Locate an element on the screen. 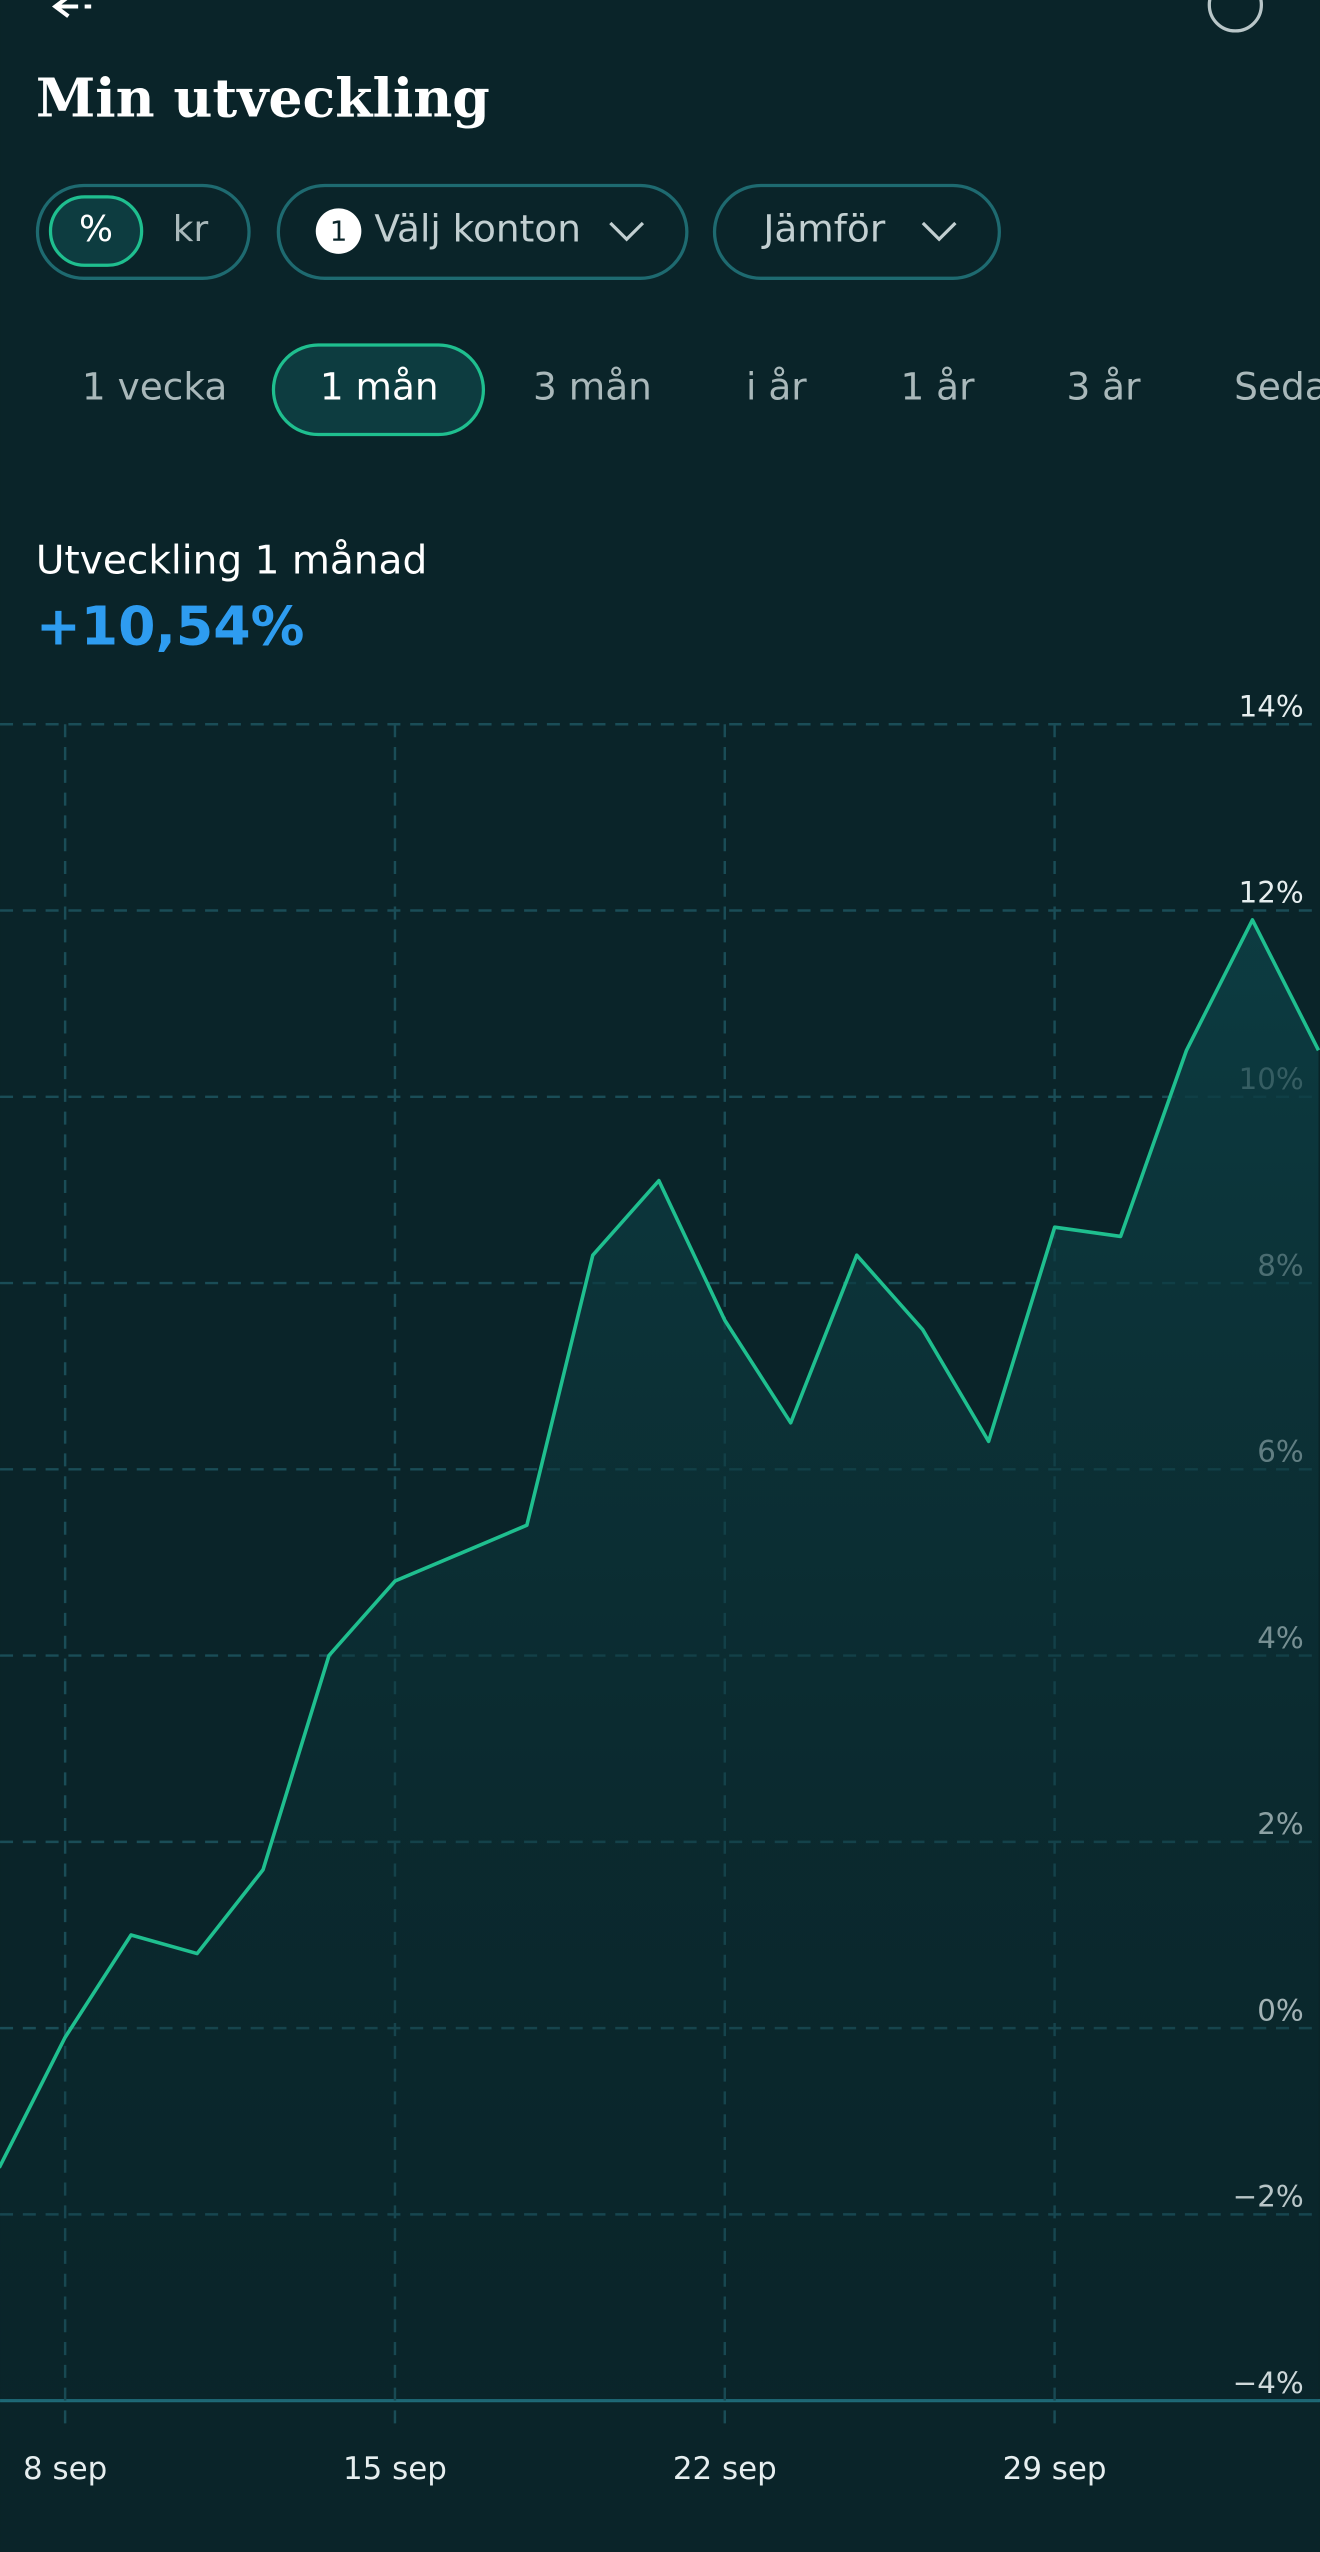 Image resolution: width=1320 pixels, height=2552 pixels. unit-option: kr is located at coordinates (191, 229).